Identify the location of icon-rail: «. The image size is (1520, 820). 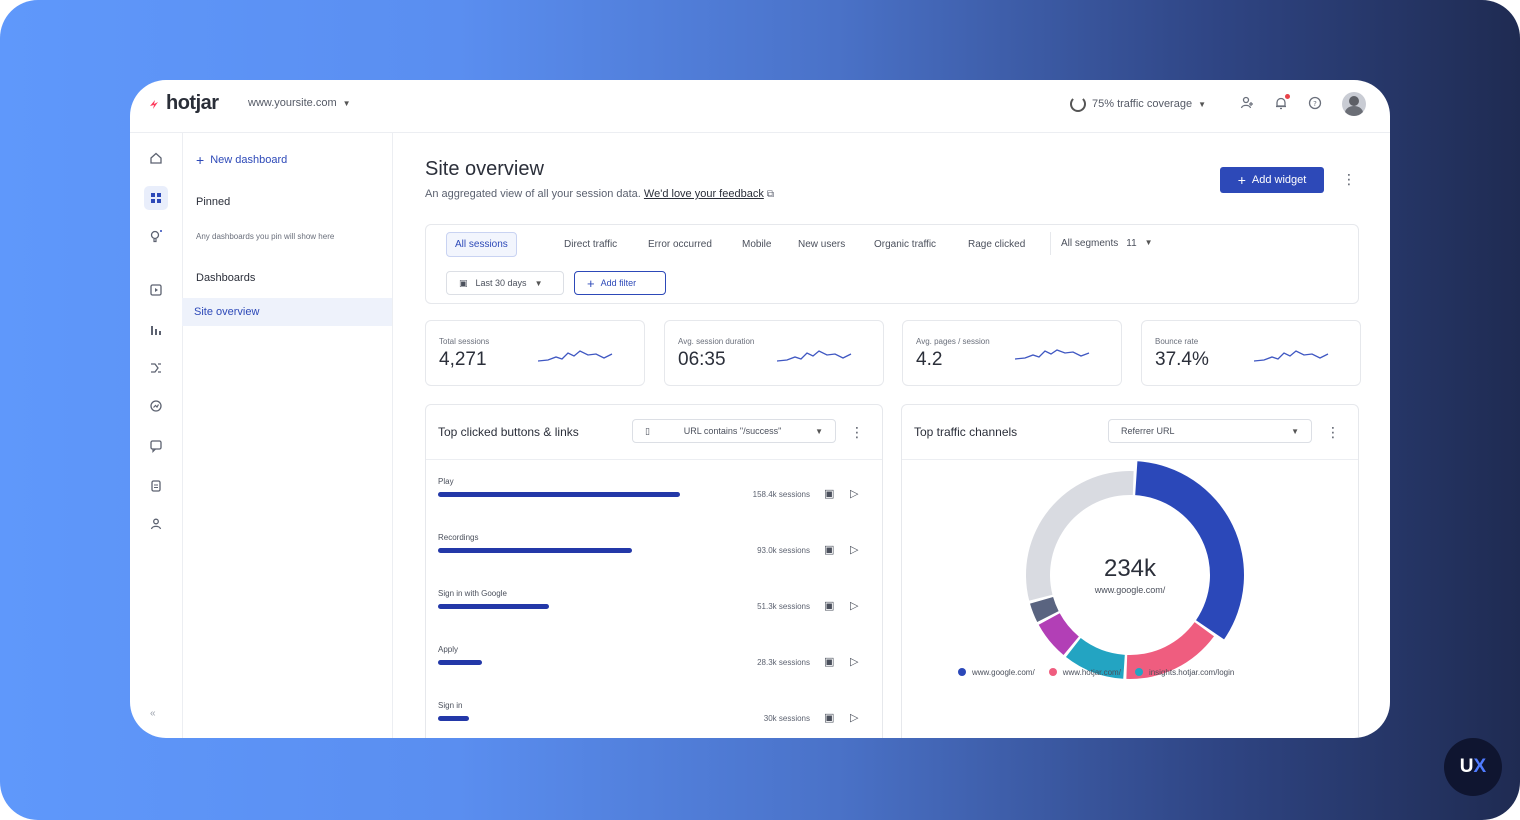
(156, 435).